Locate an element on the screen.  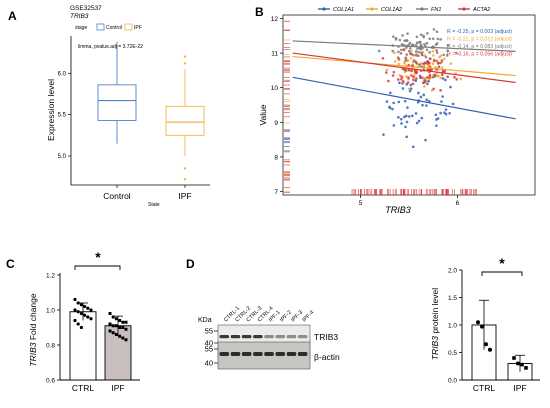
y-axis-title-a: Expression level is located at coordinates (51, 110).